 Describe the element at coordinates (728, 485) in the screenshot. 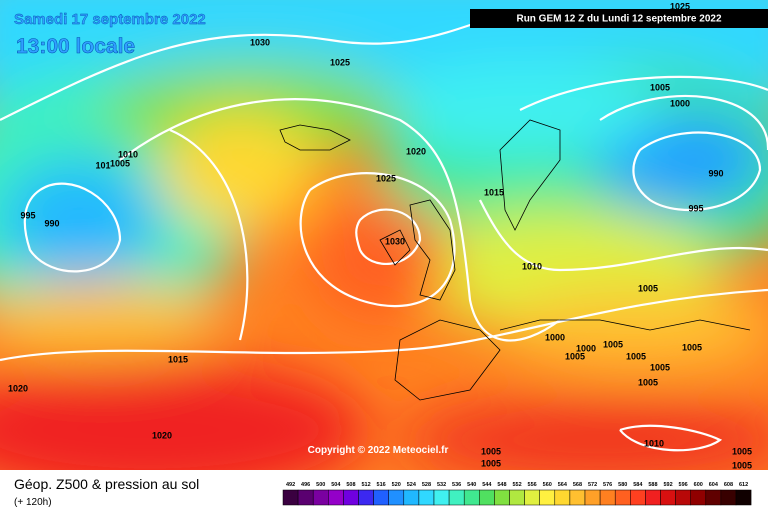

I see `colorbar-label: 608` at that location.